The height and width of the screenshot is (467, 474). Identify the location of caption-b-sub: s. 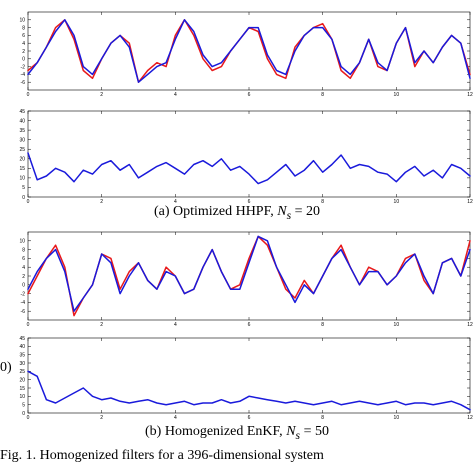
(298, 435).